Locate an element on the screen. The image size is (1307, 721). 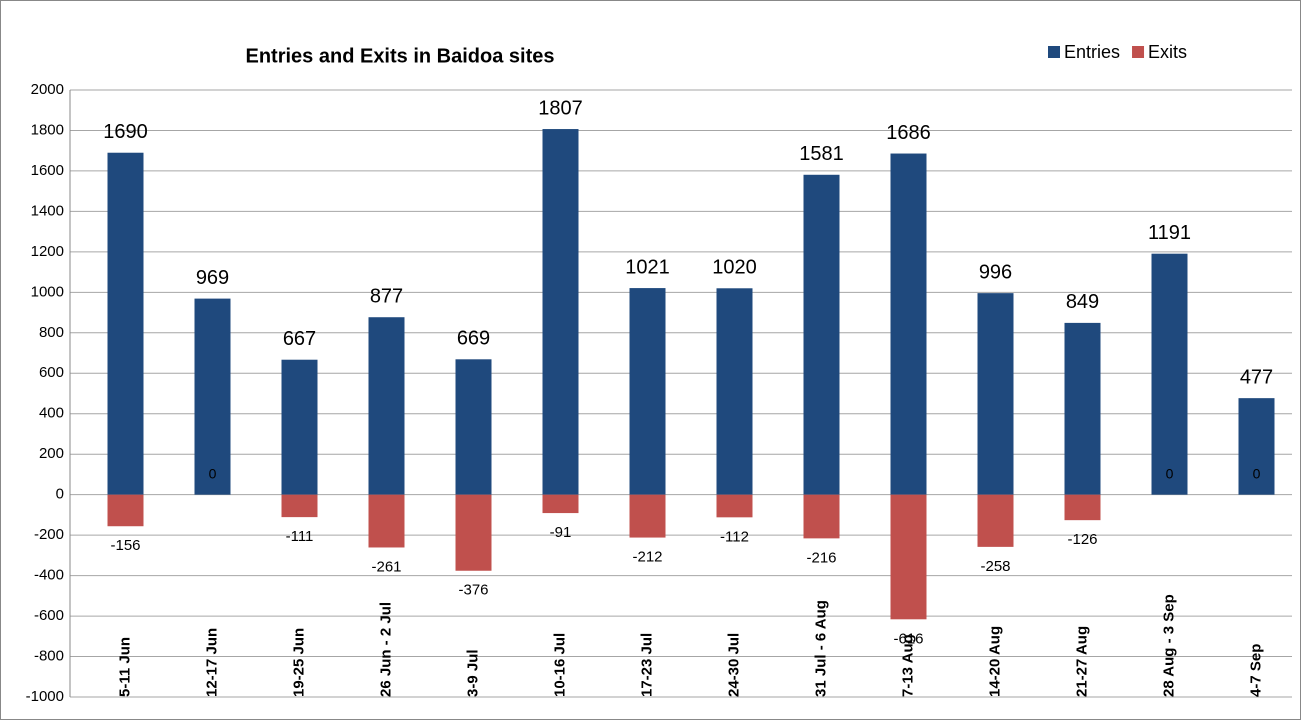
data-label: -91 is located at coordinates (561, 532).